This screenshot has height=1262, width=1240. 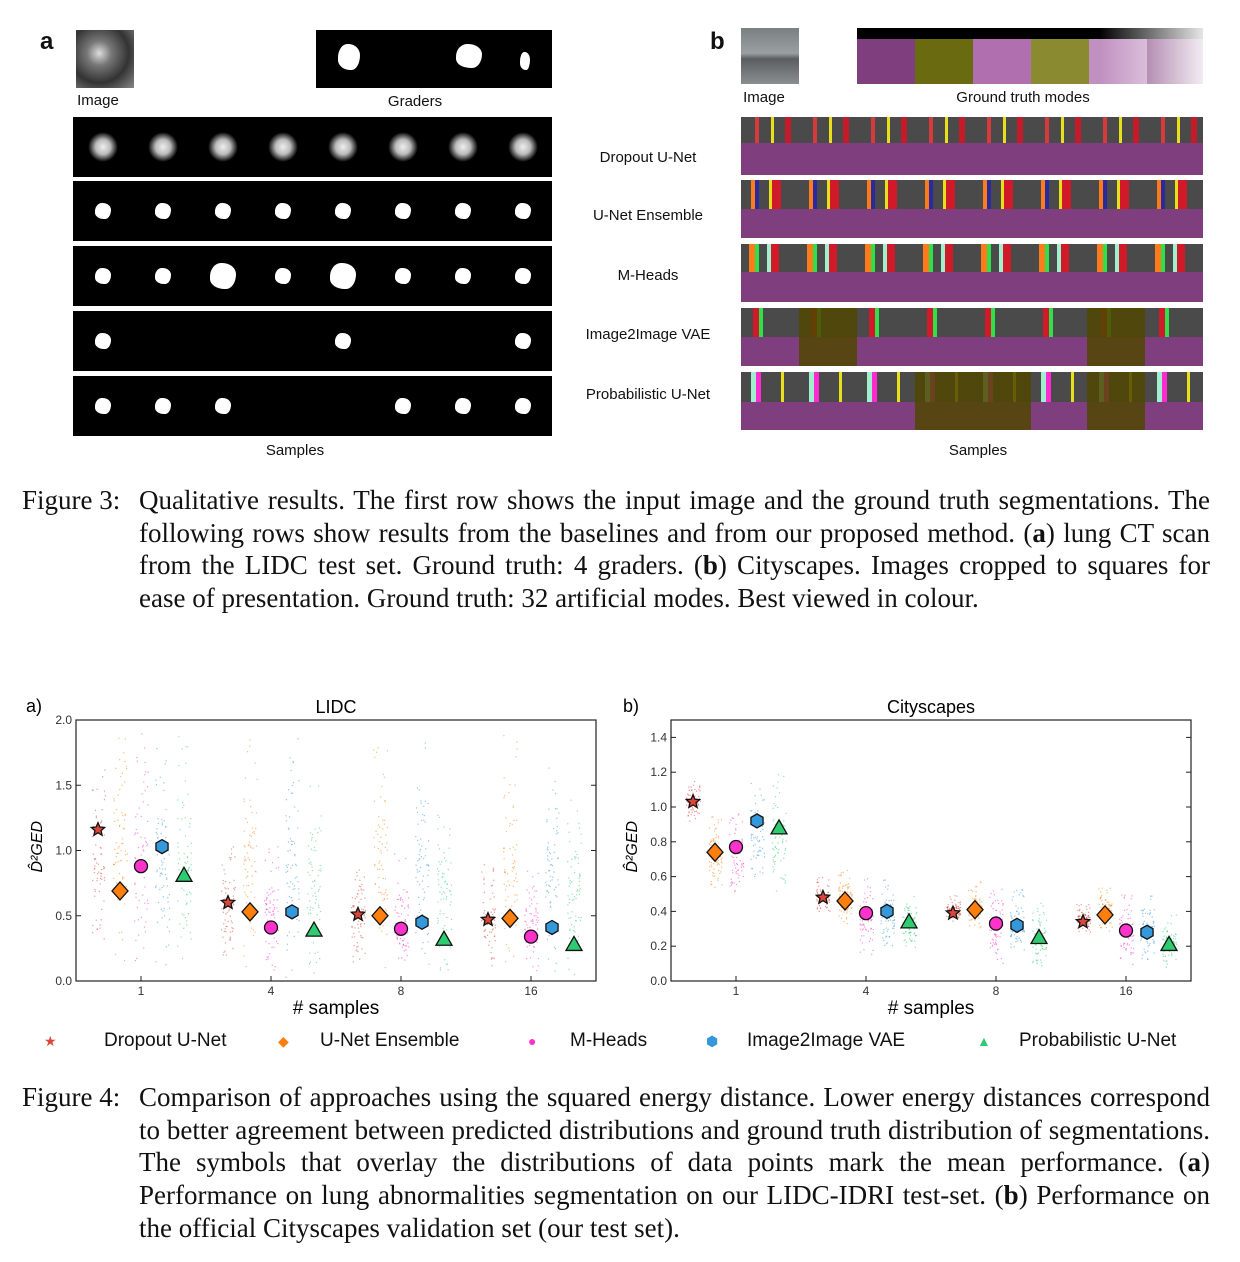 I want to click on mean-marker-circle, so click(x=736, y=847).